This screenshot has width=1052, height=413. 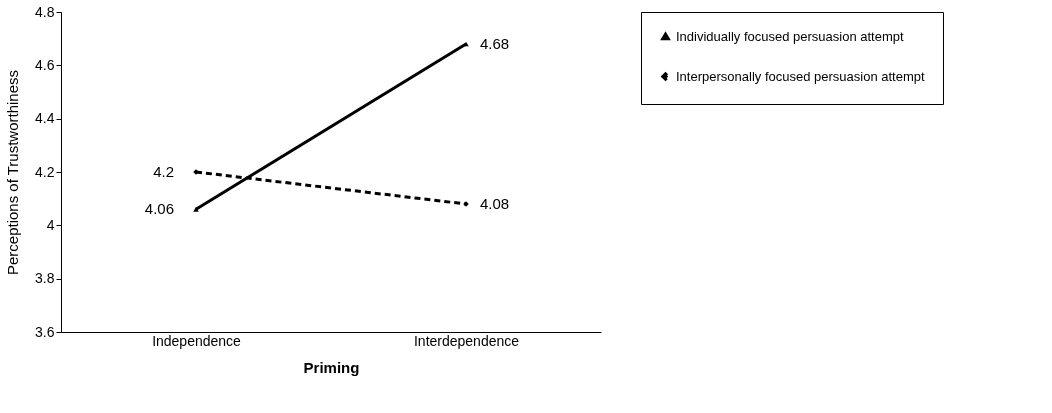 What do you see at coordinates (197, 340) in the screenshot?
I see `x-tick-label: Independence` at bounding box center [197, 340].